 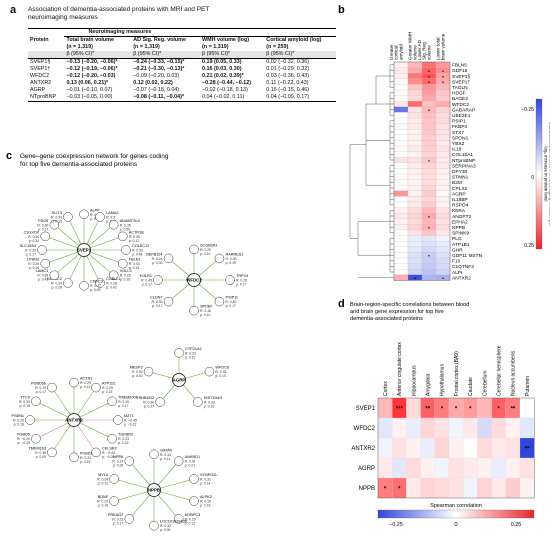 I want to click on heatmap-b-row-label: NTproBNP, so click(x=463, y=161).